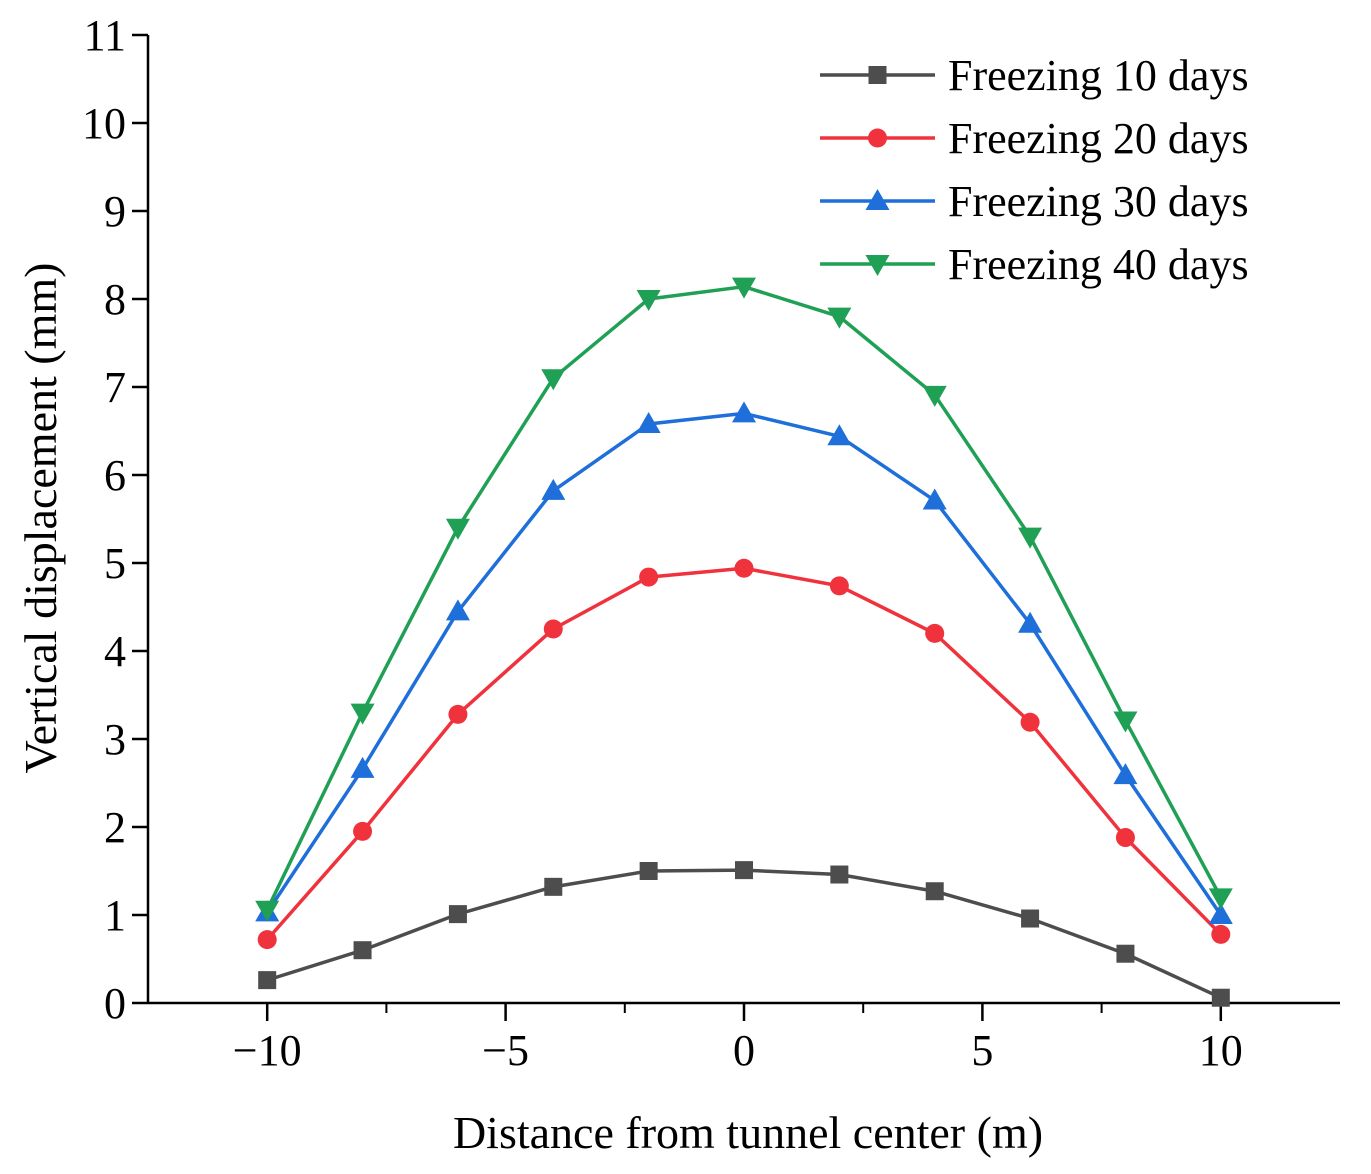 The image size is (1371, 1174). I want to click on x-tick-label: 10, so click(1221, 1050).